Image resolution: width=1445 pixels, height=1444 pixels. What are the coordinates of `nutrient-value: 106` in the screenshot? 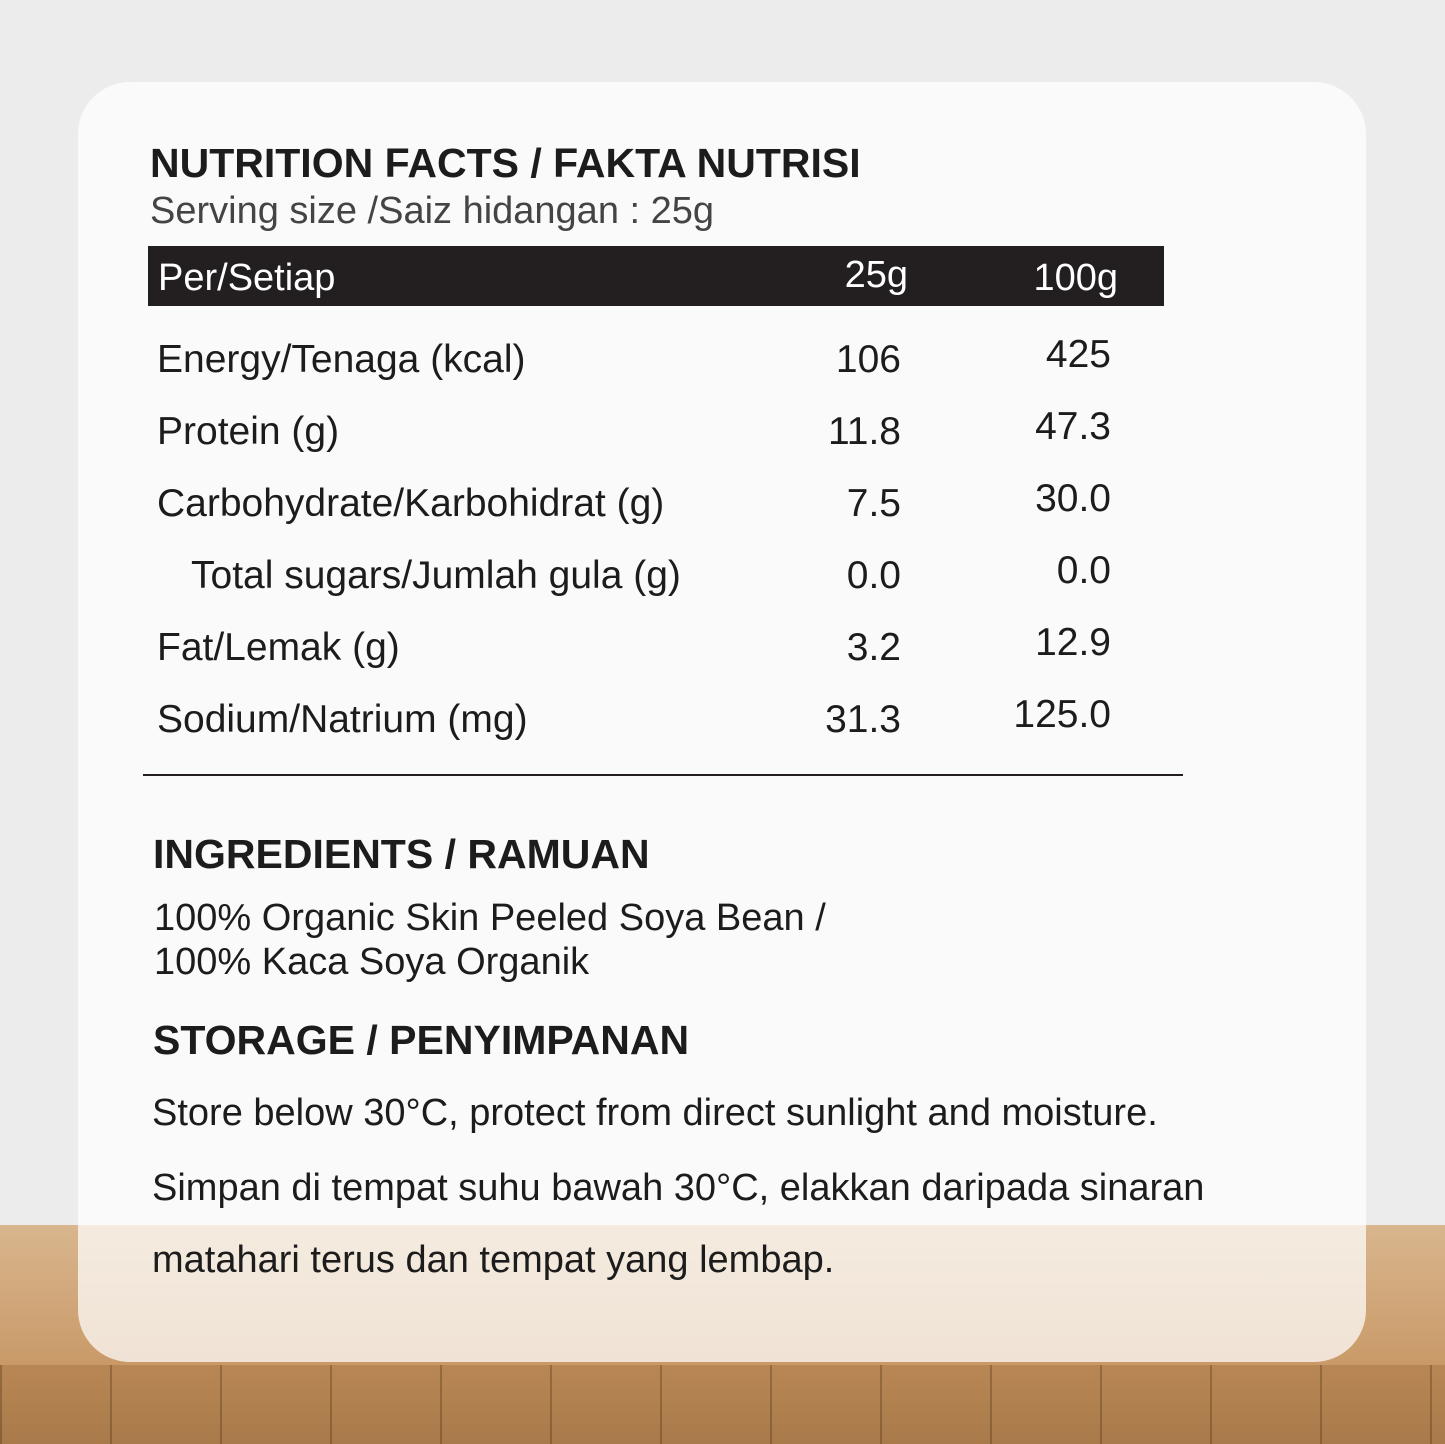 It's located at (868, 359).